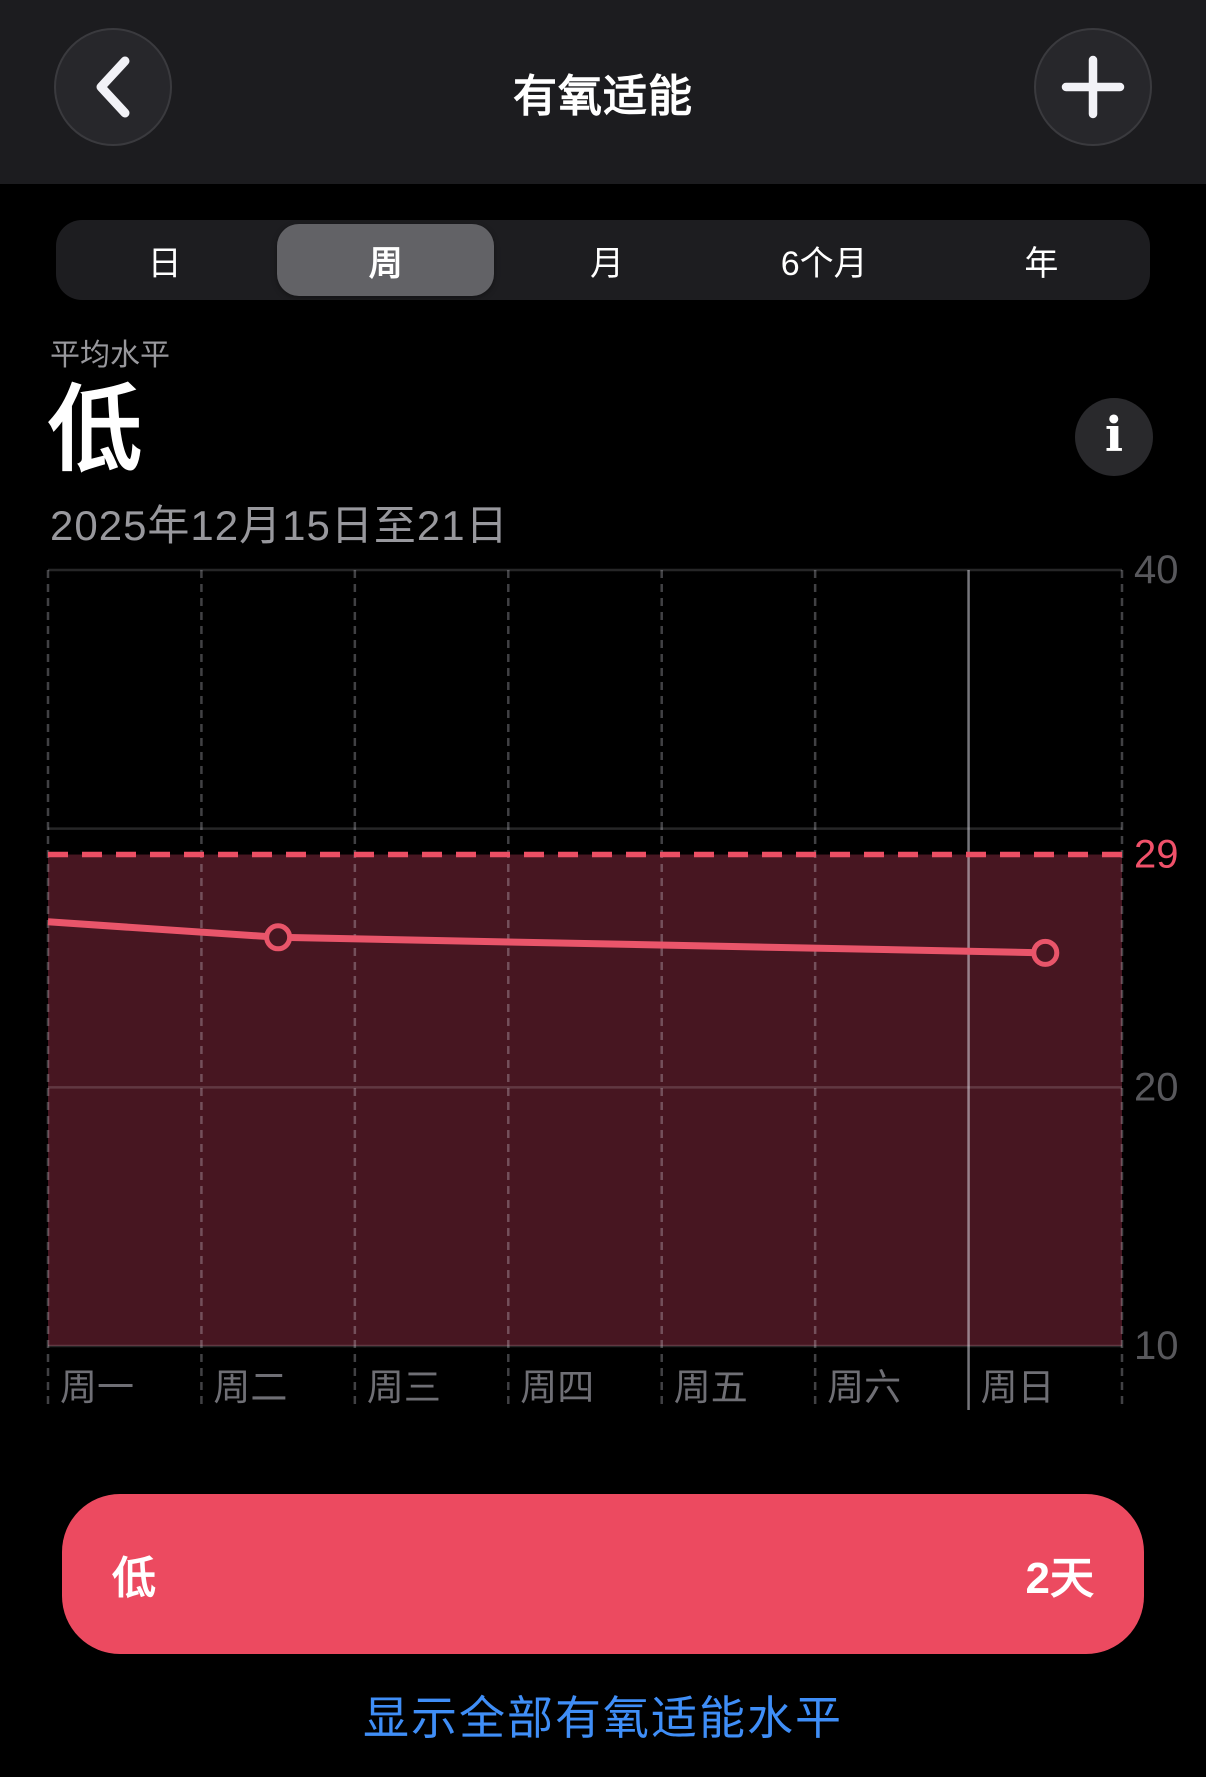  I want to click on level-value: 低, so click(95, 429).